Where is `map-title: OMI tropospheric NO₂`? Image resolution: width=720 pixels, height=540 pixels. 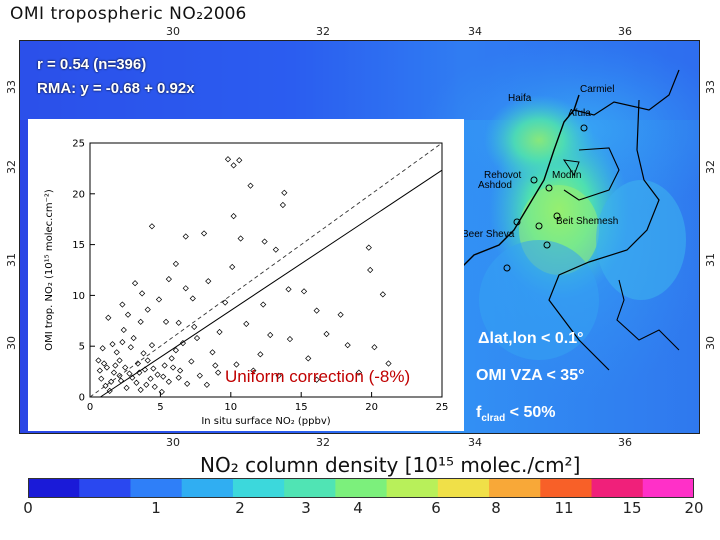 map-title: OMI tropospheric NO₂ is located at coordinates (107, 14).